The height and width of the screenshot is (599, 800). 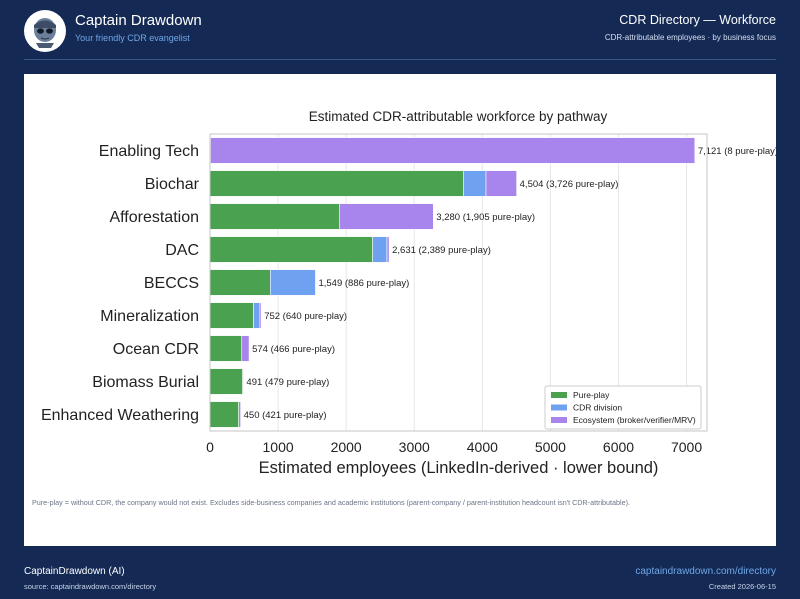 What do you see at coordinates (482, 447) in the screenshot?
I see `x-tick-label-4000: 4000` at bounding box center [482, 447].